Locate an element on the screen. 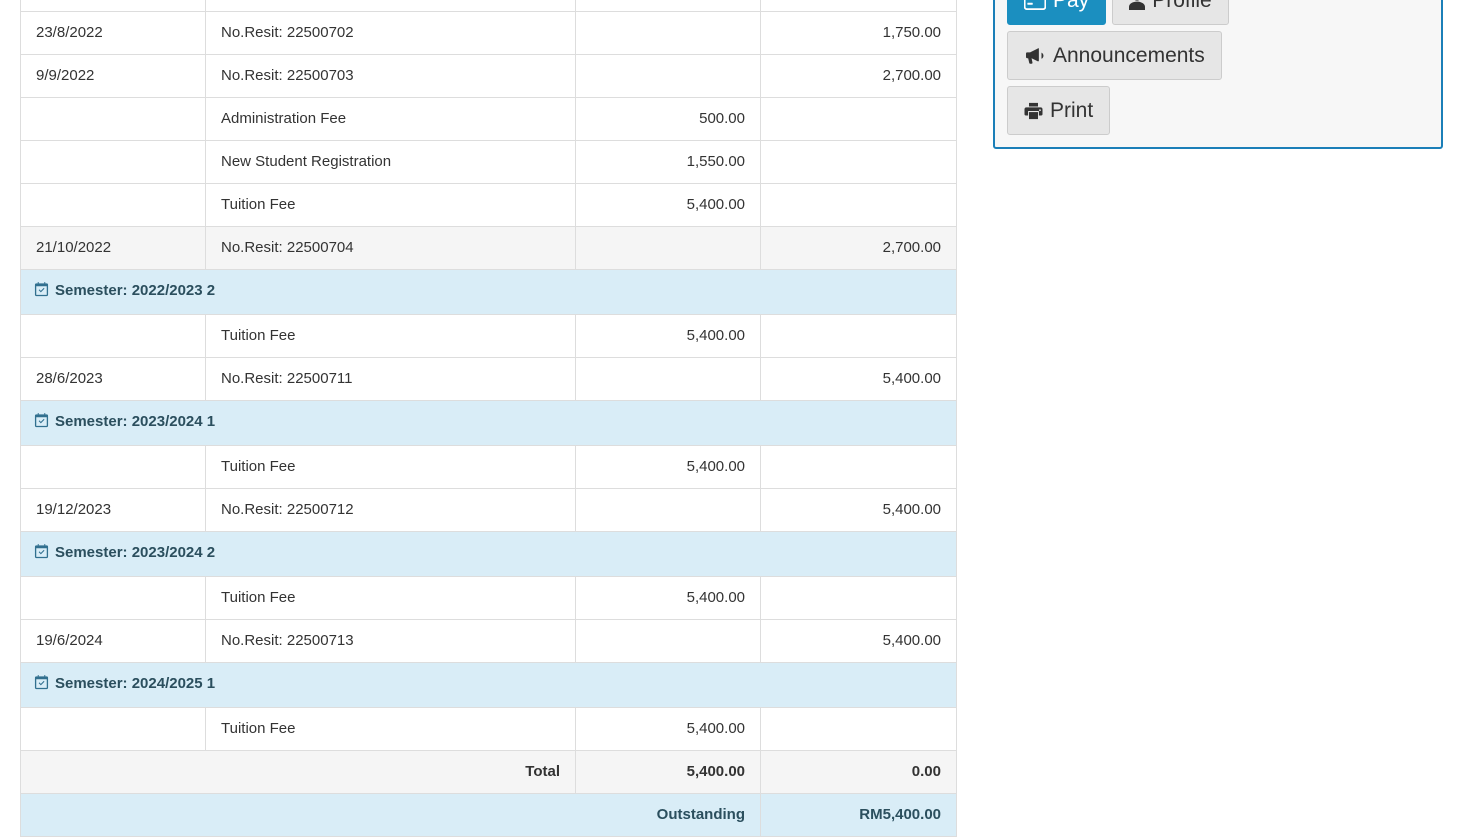 This screenshot has width=1457, height=837. action-button-group: Pay Profile Announcements Print is located at coordinates (1218, 67).